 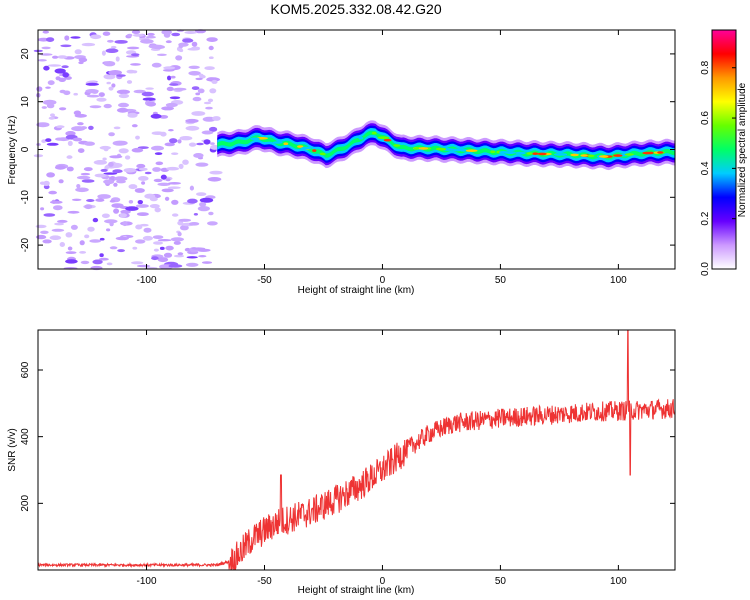 I want to click on spectrogram-y-tick-label: -20, so click(x=25, y=244).